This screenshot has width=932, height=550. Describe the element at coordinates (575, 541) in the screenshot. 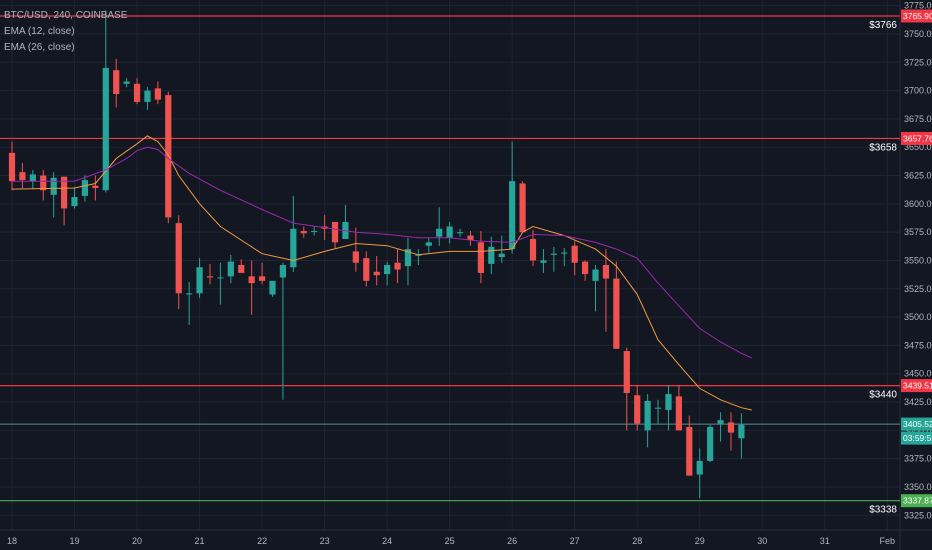

I see `time-tick-label: 27` at that location.